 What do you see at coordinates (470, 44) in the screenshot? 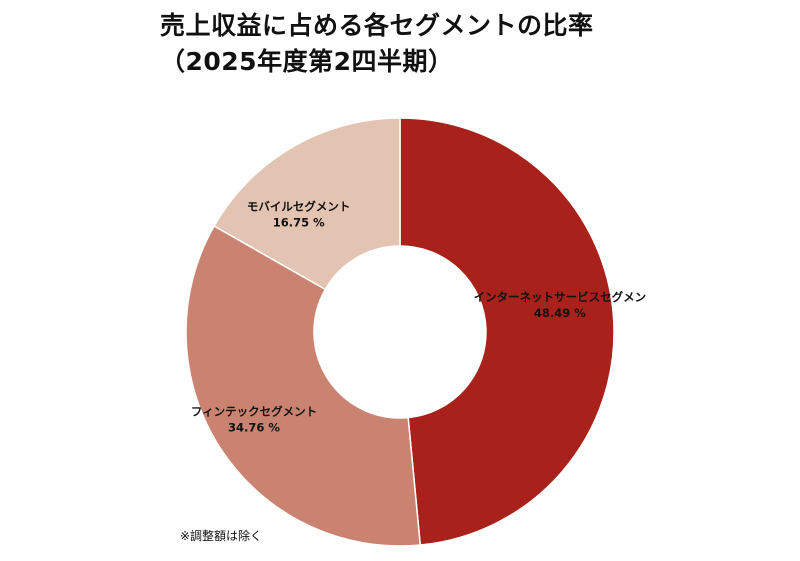
I see `chart-title: 売上収益に占める各セグメントの比率 （2025年度第2四半期）` at bounding box center [470, 44].